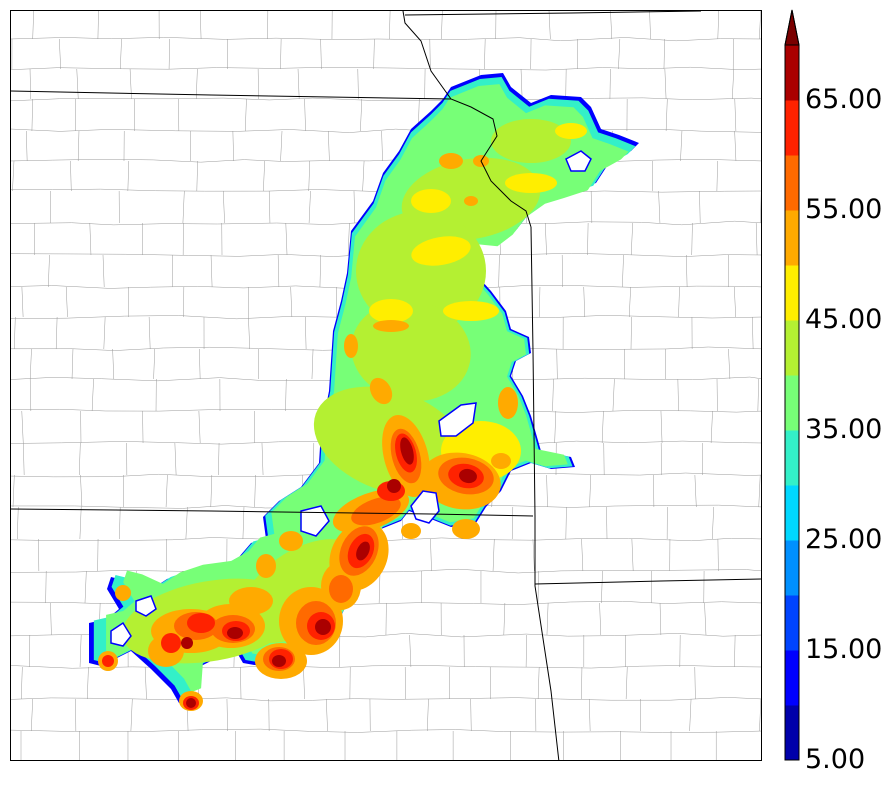  What do you see at coordinates (457, 419) in the screenshot?
I see `reflectivity-gap` at bounding box center [457, 419].